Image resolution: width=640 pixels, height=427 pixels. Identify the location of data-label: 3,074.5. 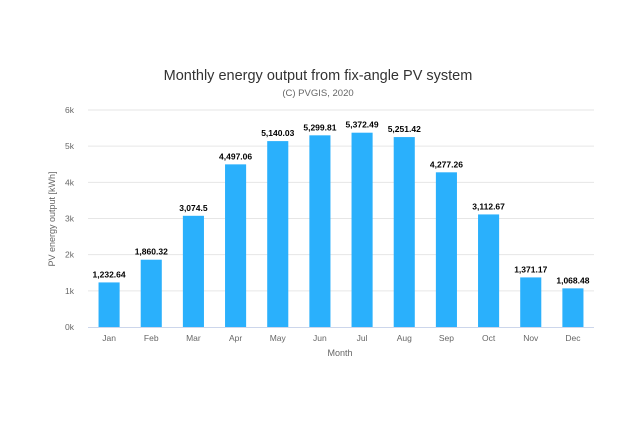
(193, 208).